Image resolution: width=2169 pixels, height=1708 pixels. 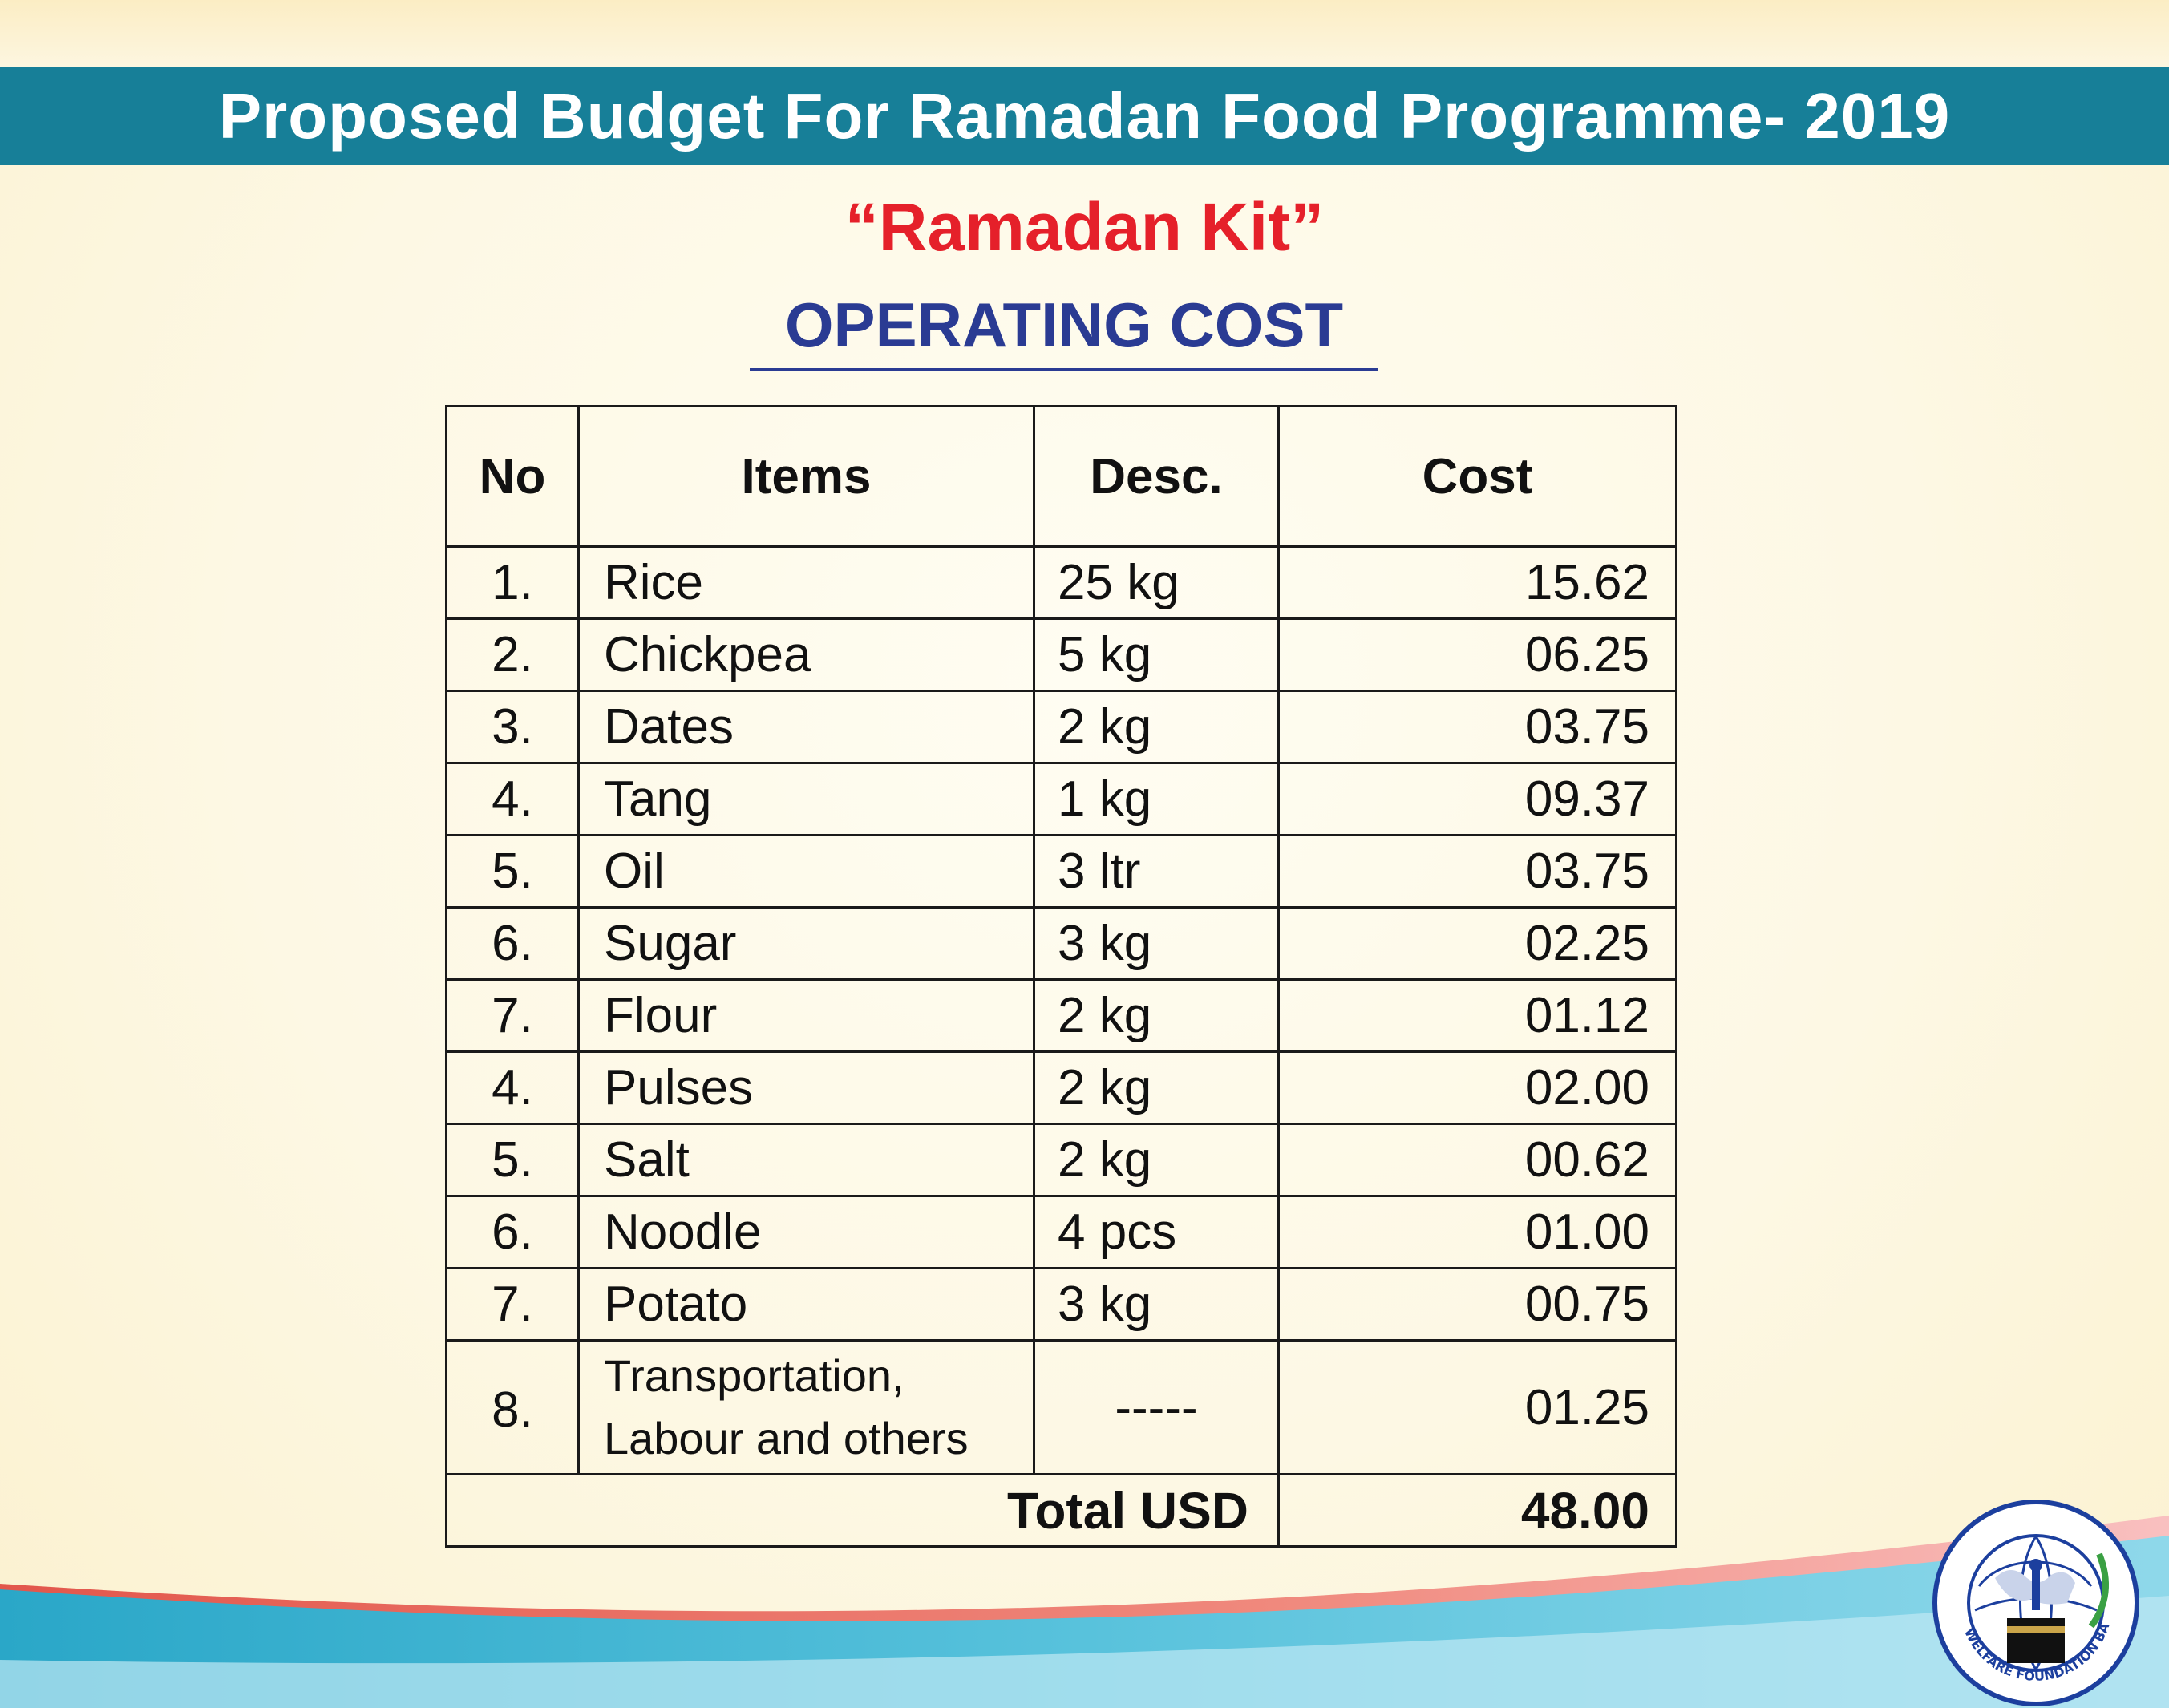 I want to click on row-desc: 25 kg, so click(x=1156, y=582).